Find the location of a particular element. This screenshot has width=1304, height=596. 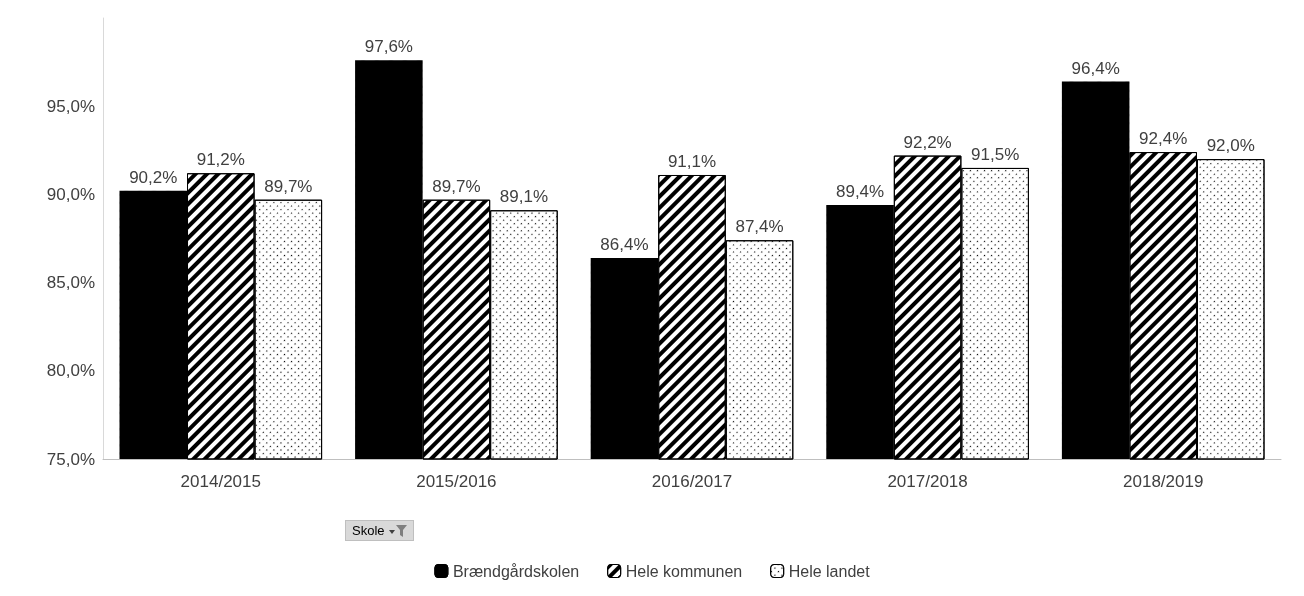

y-tick-label: 80,0% is located at coordinates (70, 371).